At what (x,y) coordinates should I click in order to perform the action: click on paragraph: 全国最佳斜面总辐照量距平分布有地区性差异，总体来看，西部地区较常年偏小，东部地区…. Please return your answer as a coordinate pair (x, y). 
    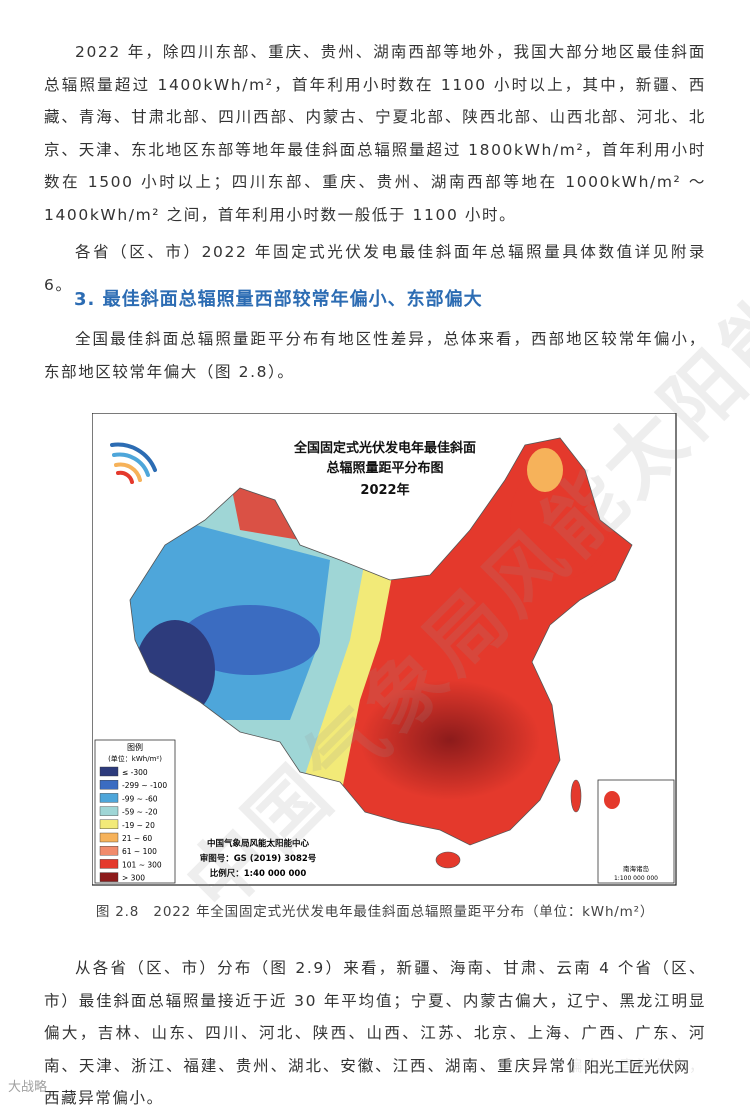
    Looking at the image, I should click on (375, 355).